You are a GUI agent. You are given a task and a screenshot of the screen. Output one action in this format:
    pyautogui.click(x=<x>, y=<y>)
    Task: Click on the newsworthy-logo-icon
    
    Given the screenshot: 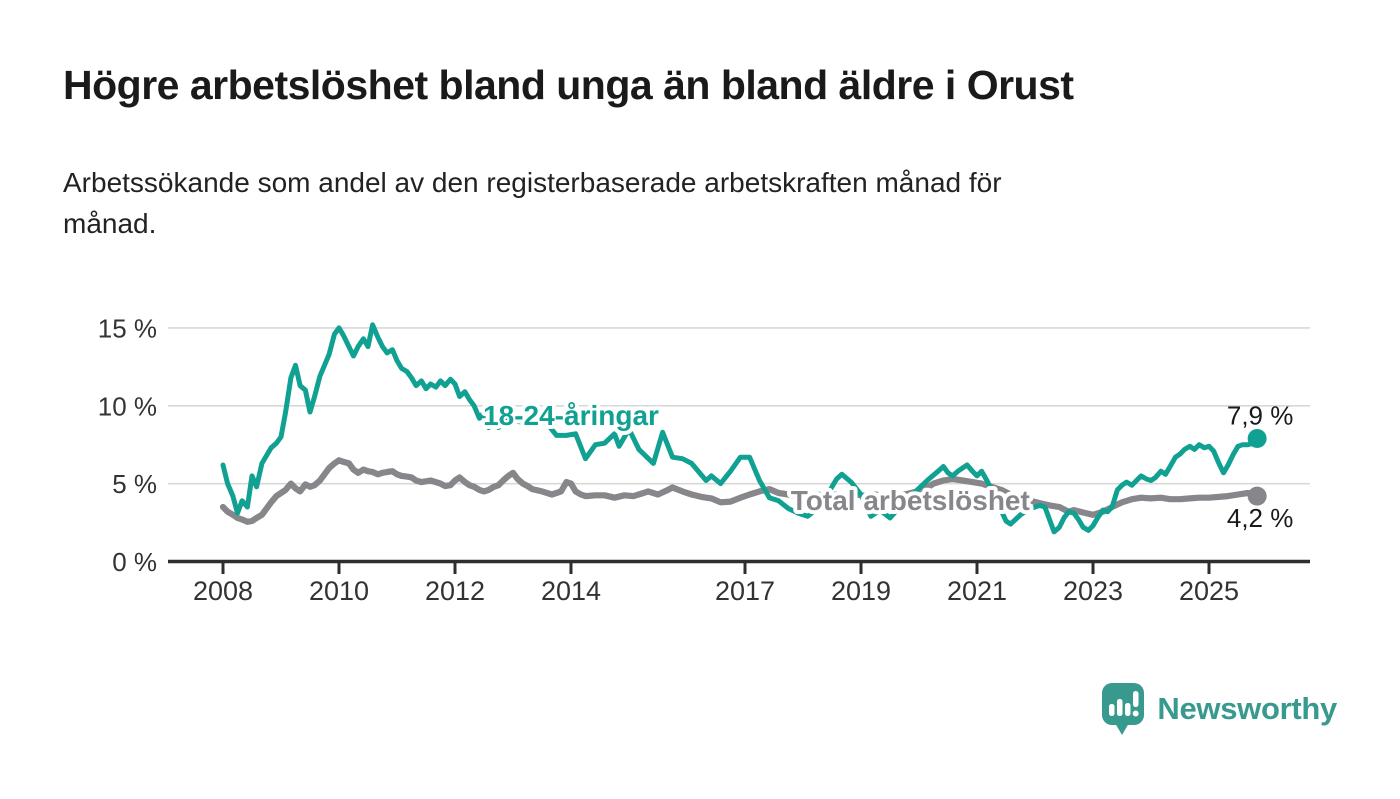 What is the action you would take?
    pyautogui.click(x=1123, y=709)
    